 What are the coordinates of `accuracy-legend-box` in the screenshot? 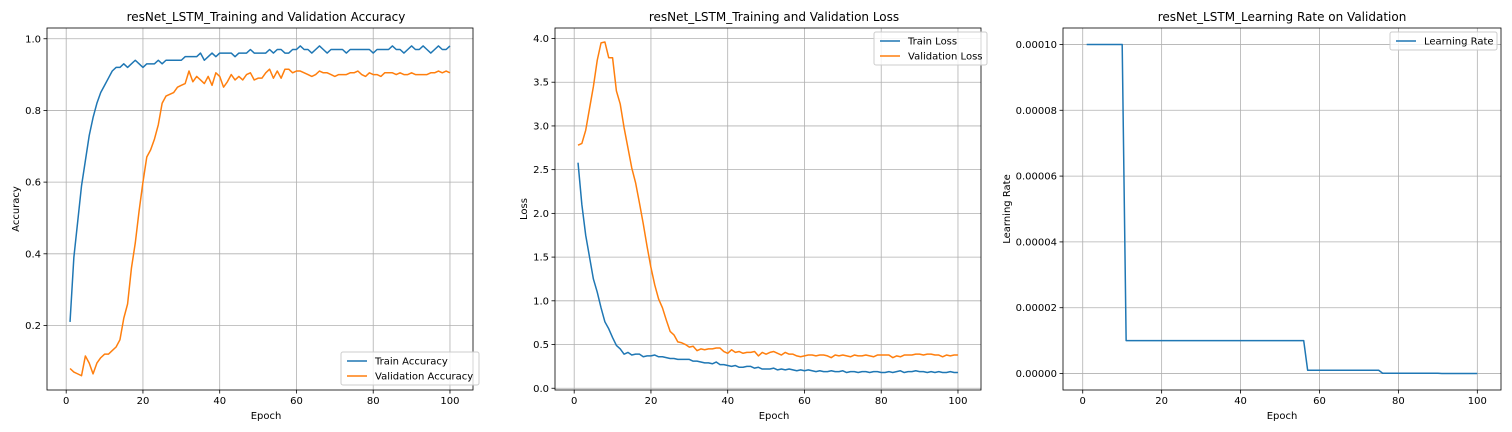 It's located at (410, 368).